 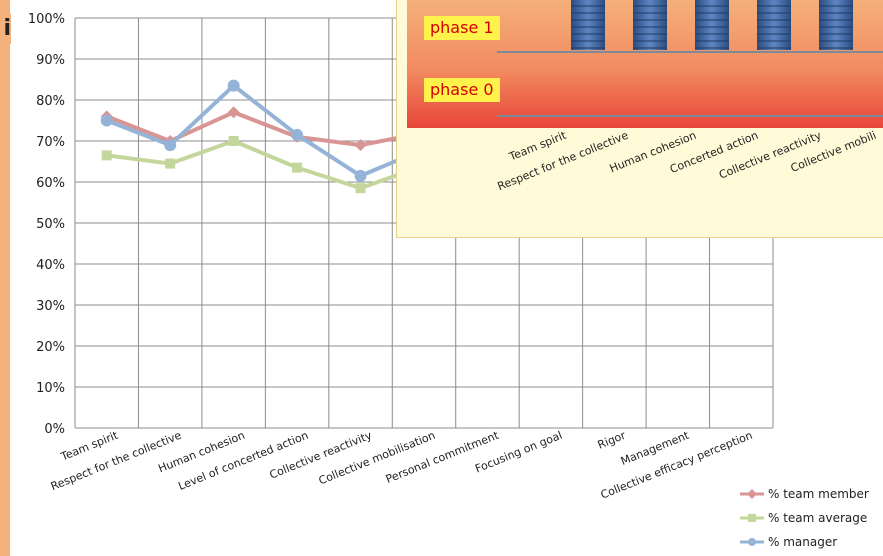 What do you see at coordinates (818, 494) in the screenshot?
I see `legend-label: % team member` at bounding box center [818, 494].